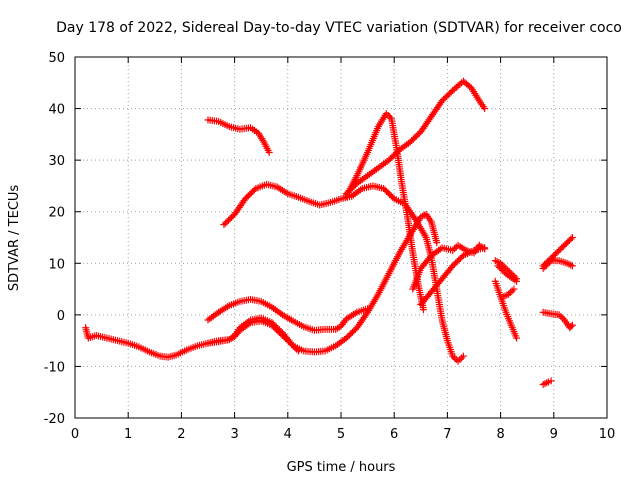 The height and width of the screenshot is (480, 640). Describe the element at coordinates (14, 238) in the screenshot. I see `y-axis-label: SDTVAR / TECUs` at that location.